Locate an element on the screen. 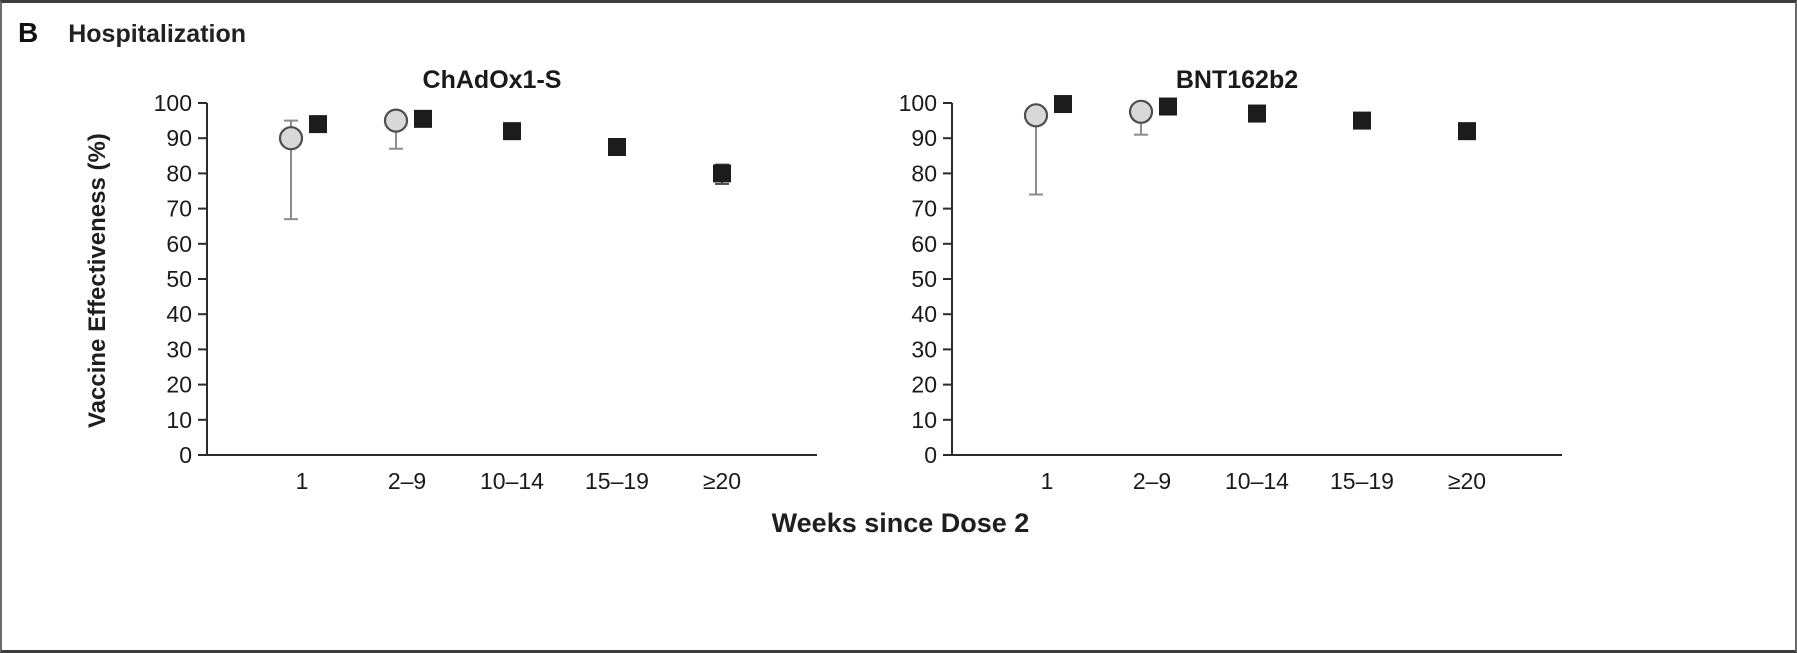 Image resolution: width=1797 pixels, height=653 pixels. chart-title: BNT162b2 is located at coordinates (1237, 80).